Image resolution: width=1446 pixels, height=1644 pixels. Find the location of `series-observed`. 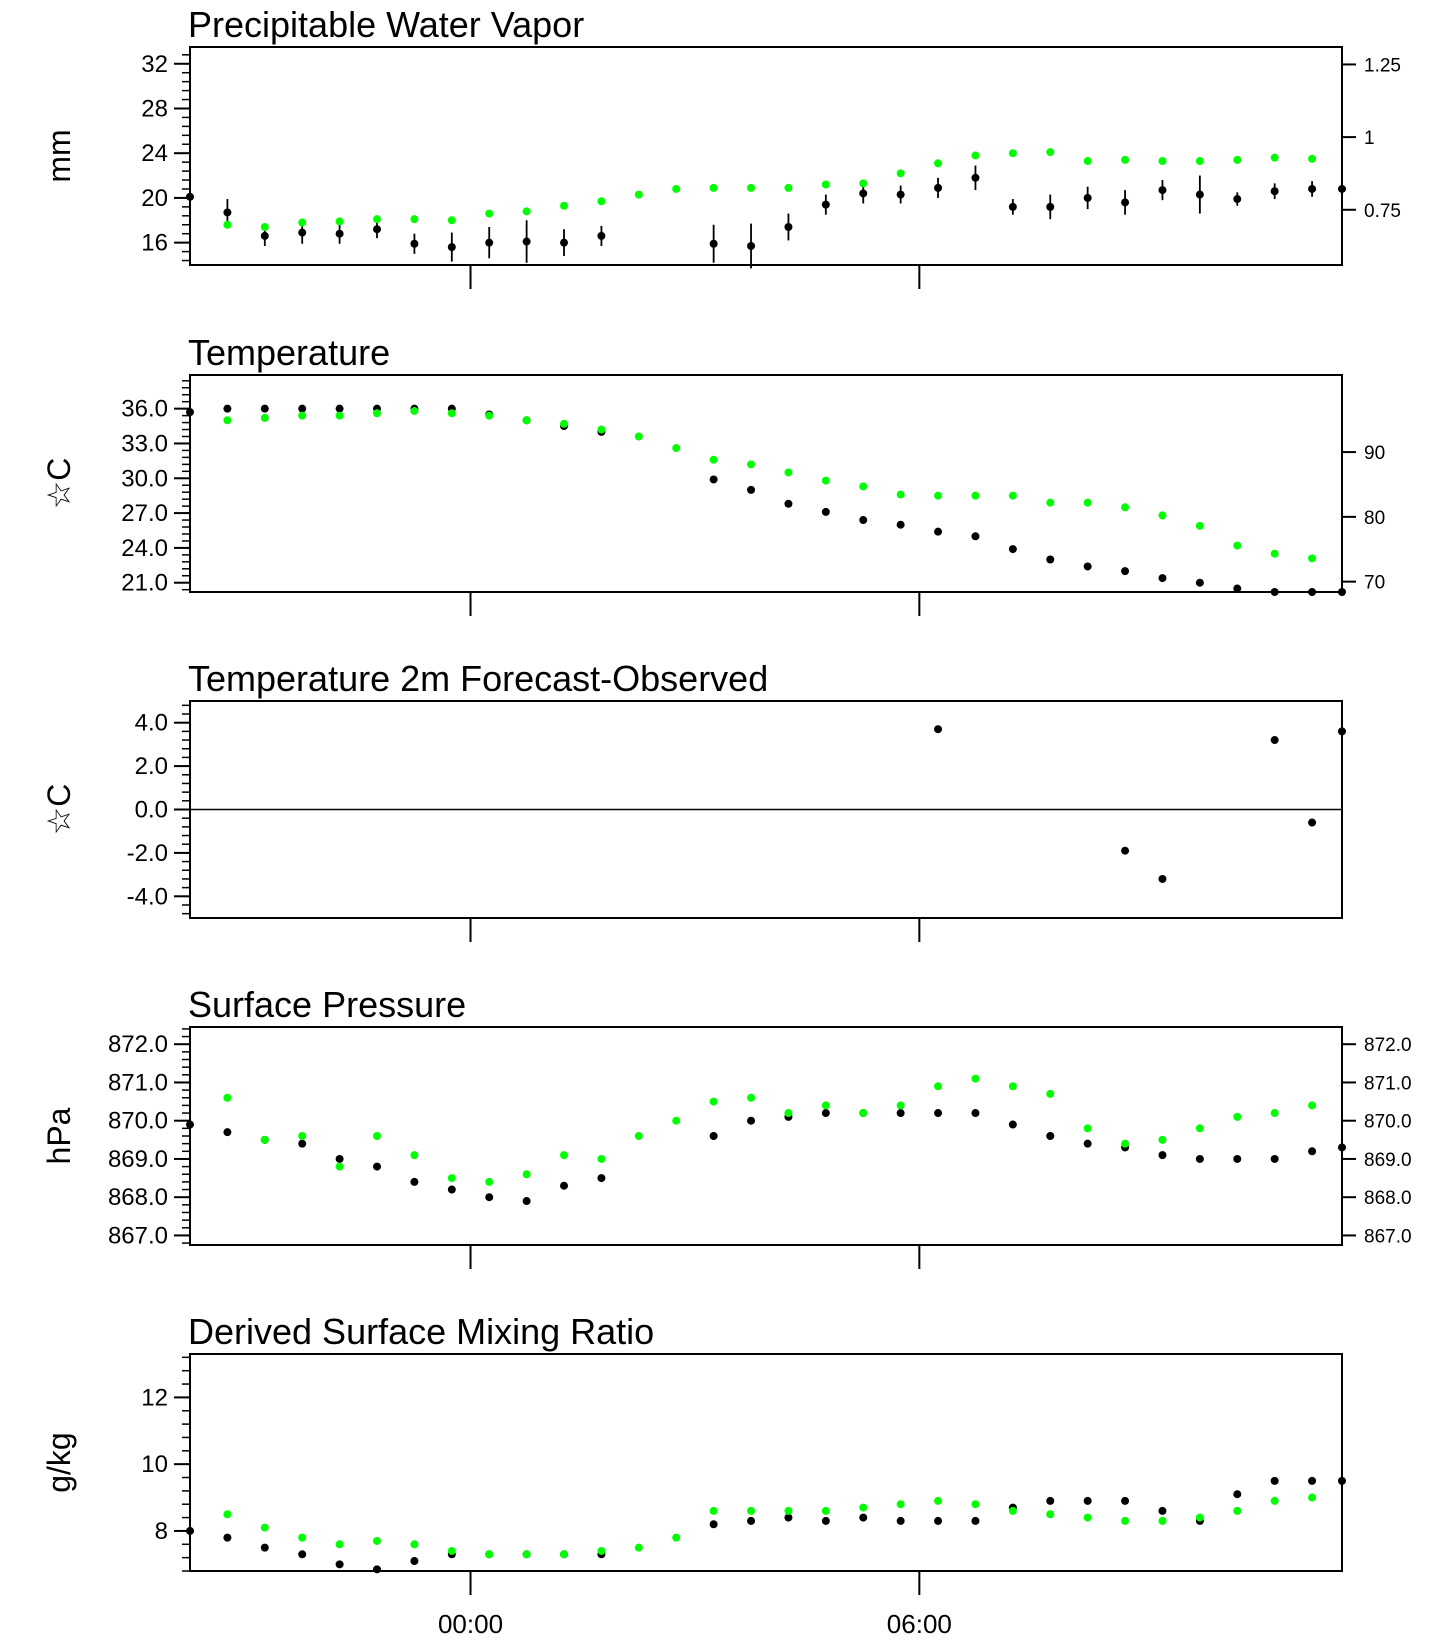

series-observed is located at coordinates (766, 1157).